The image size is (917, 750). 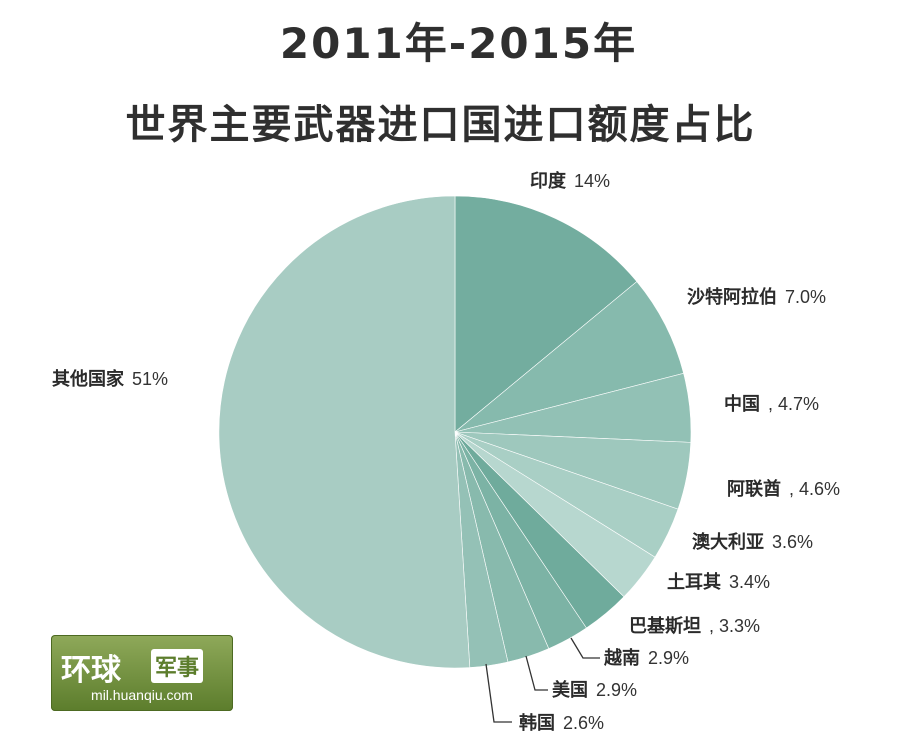 I want to click on chart-title-line1: 2011年-2015年, so click(x=458, y=43).